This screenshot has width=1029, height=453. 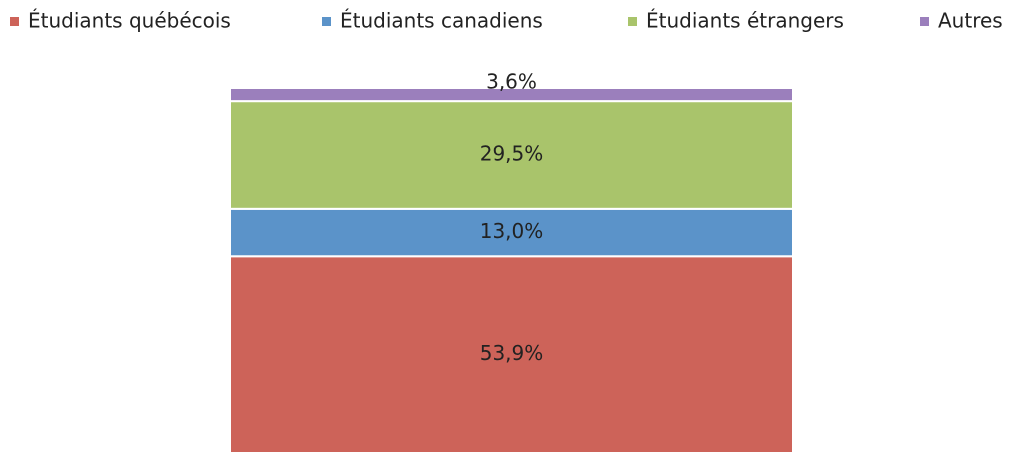 I want to click on data-label: 13,0%, so click(x=512, y=231).